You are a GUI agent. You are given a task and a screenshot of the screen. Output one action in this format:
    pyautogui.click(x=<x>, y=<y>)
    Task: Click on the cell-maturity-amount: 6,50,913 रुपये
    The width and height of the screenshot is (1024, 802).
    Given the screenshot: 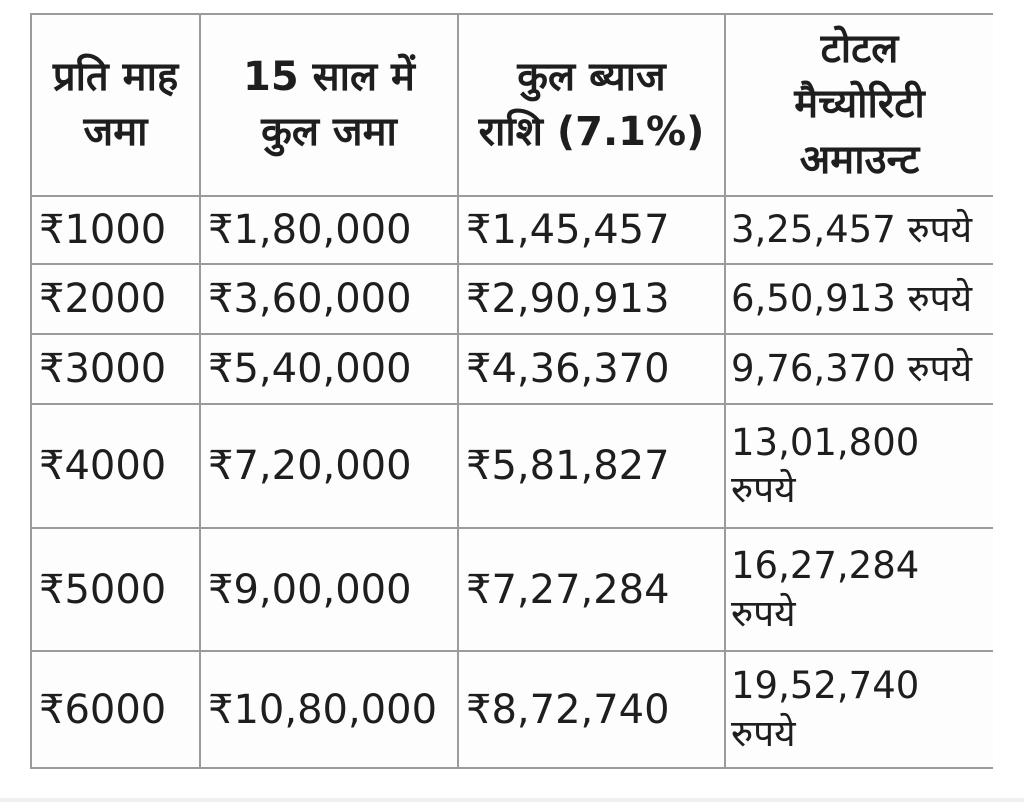 What is the action you would take?
    pyautogui.click(x=858, y=299)
    